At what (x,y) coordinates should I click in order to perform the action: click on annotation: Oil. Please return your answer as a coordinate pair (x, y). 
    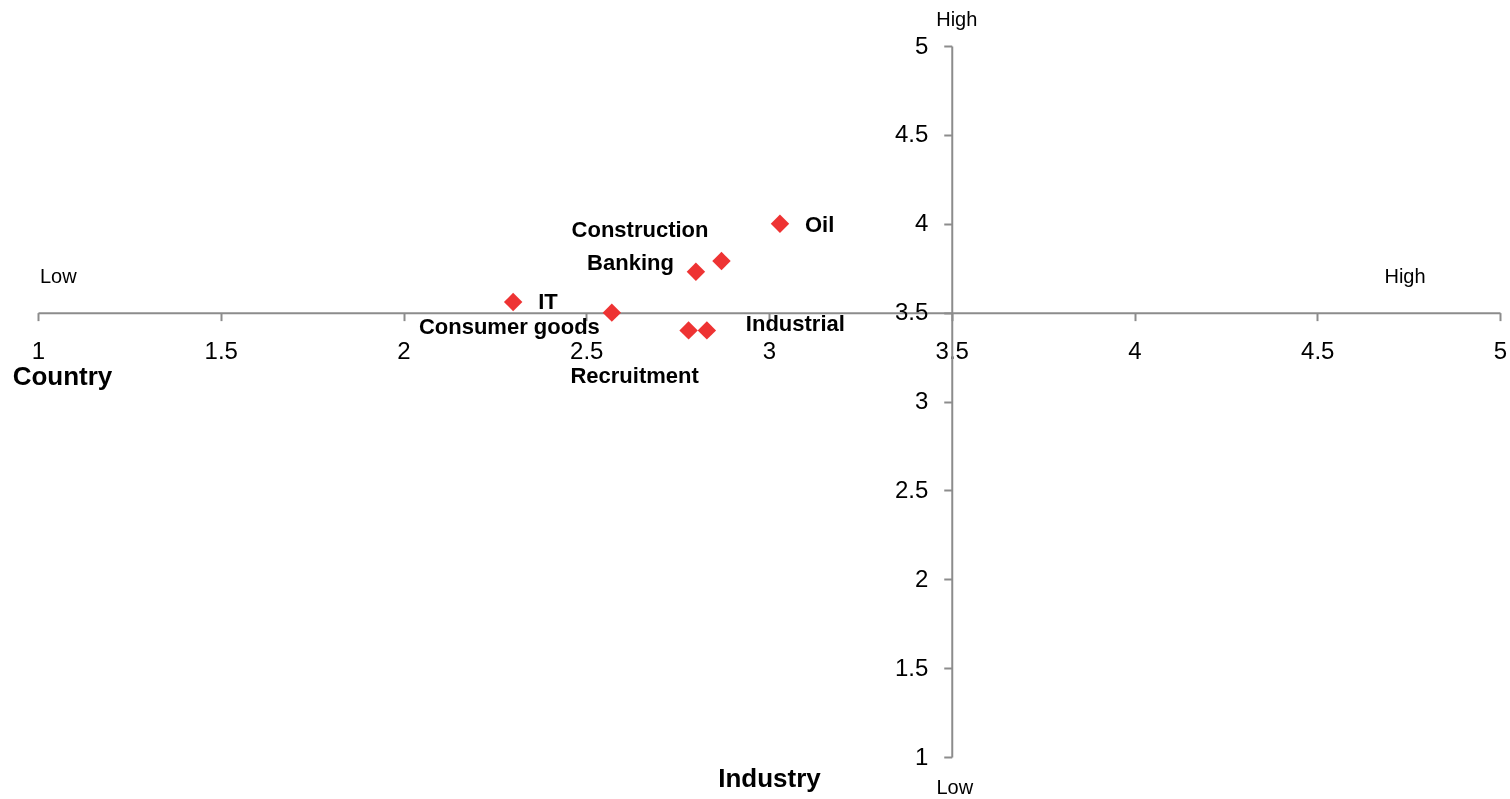
    Looking at the image, I should click on (819, 224).